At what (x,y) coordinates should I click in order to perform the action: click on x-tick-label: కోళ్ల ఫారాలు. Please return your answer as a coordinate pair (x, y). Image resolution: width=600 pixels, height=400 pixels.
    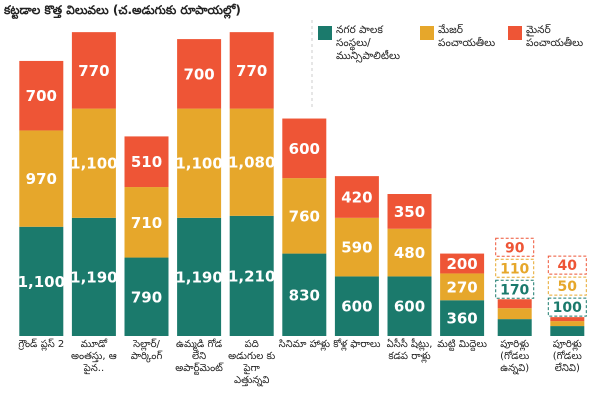
    Looking at the image, I should click on (357, 344).